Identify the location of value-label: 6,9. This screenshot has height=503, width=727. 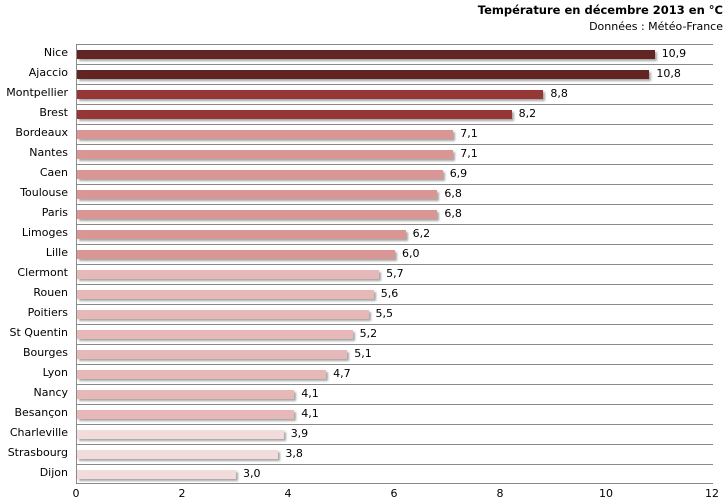
(458, 173).